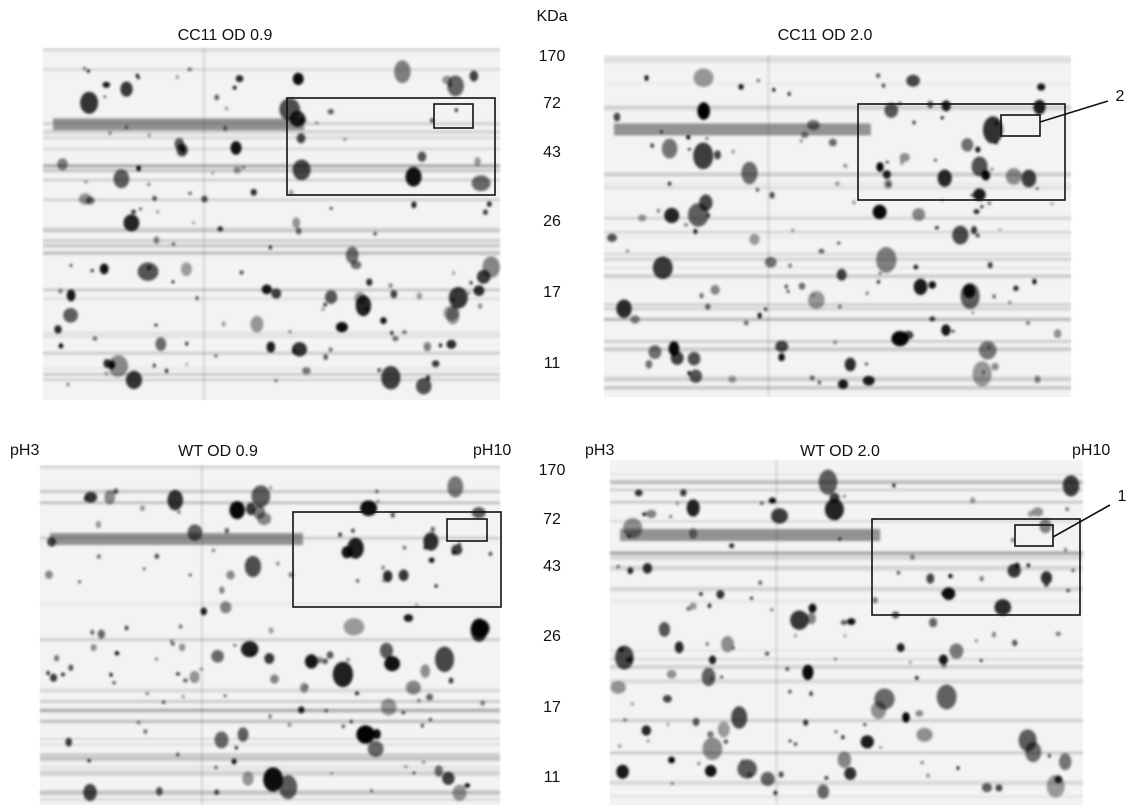  I want to click on mw-marker: 11, so click(552, 777).